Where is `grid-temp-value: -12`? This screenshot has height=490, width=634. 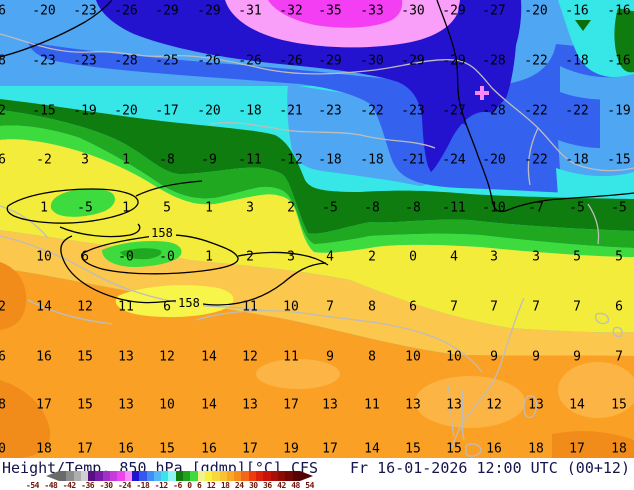
grid-temp-value: -12 is located at coordinates (291, 160).